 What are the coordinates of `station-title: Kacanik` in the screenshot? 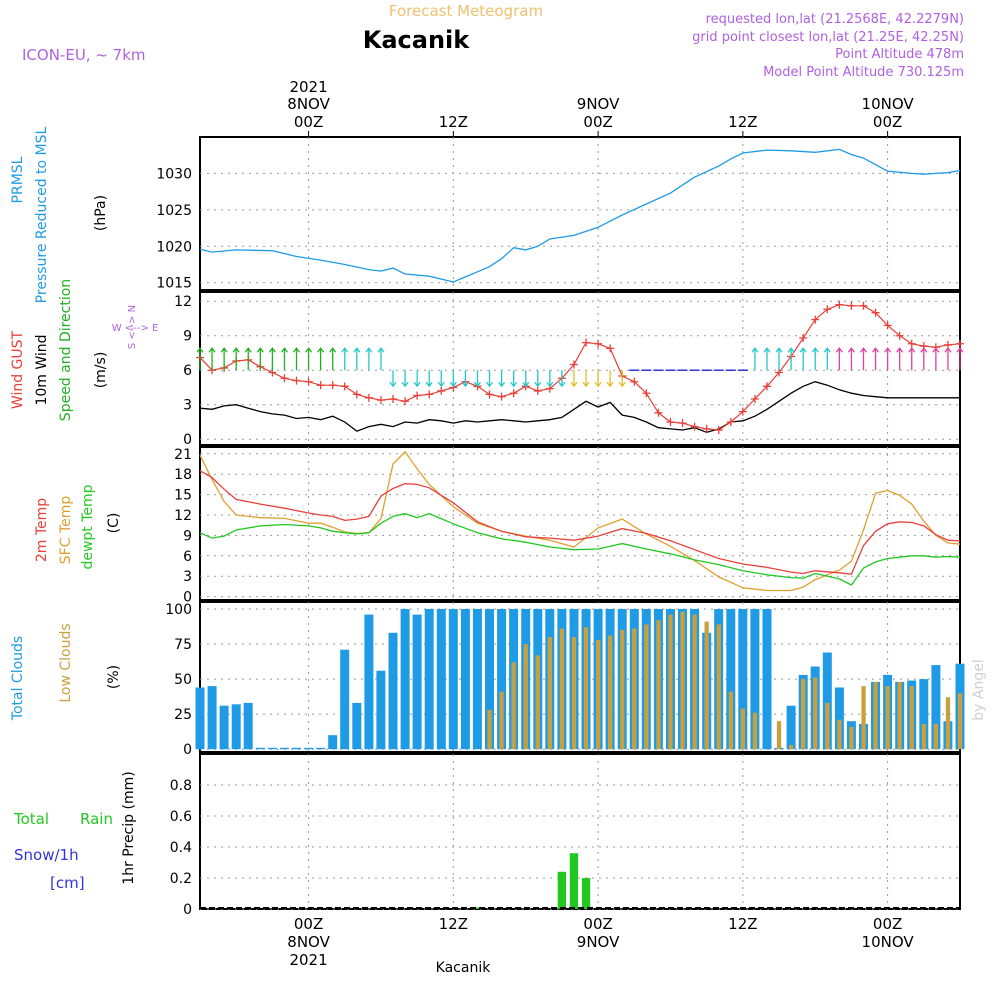 It's located at (417, 40).